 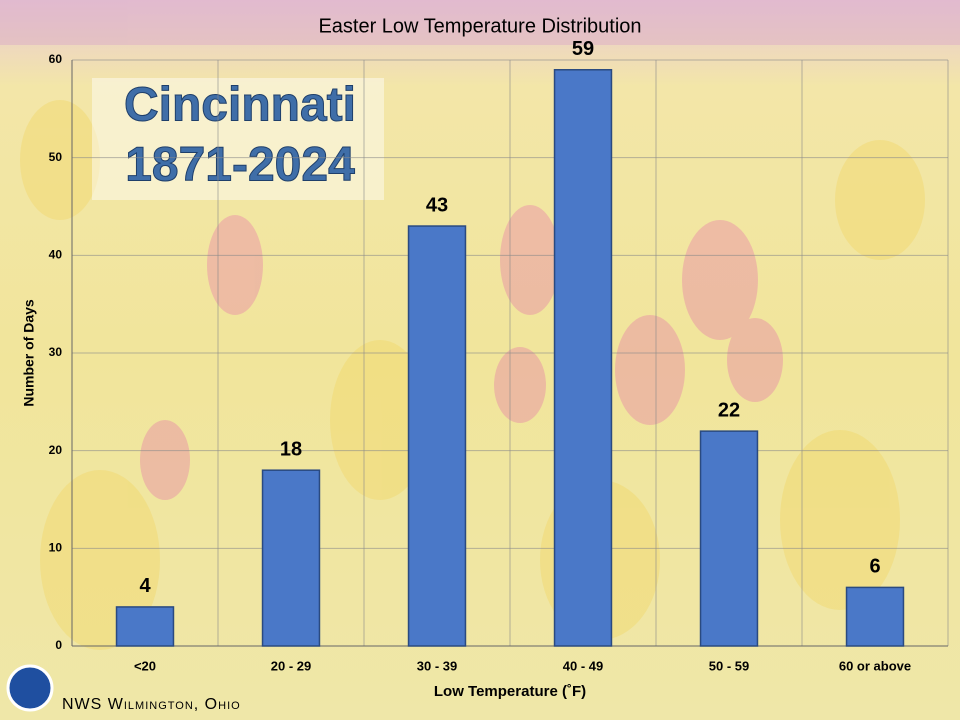 What do you see at coordinates (145, 665) in the screenshot?
I see `x-tick-label: <20` at bounding box center [145, 665].